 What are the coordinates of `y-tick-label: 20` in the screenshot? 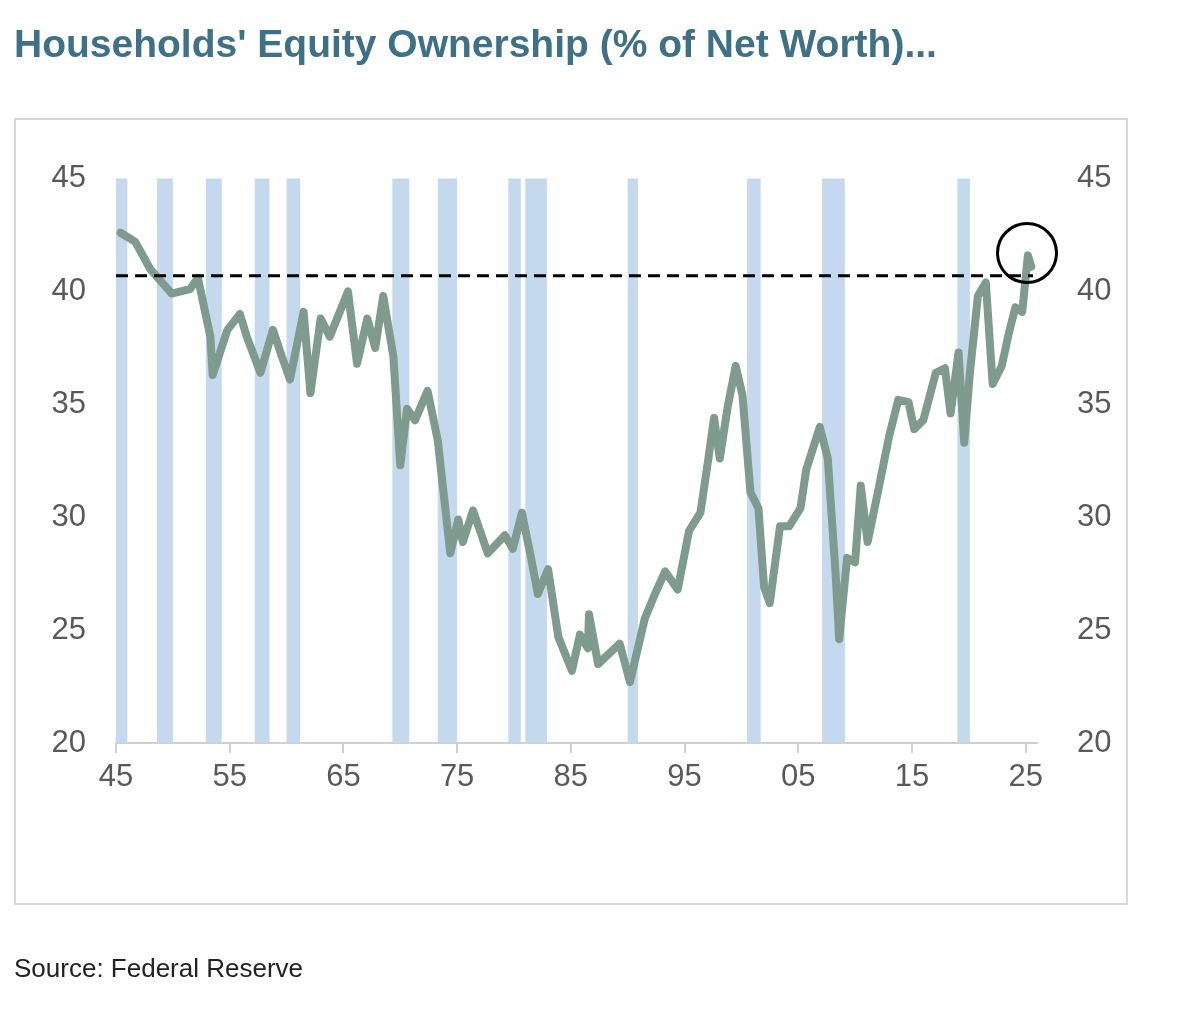 It's located at (68, 741).